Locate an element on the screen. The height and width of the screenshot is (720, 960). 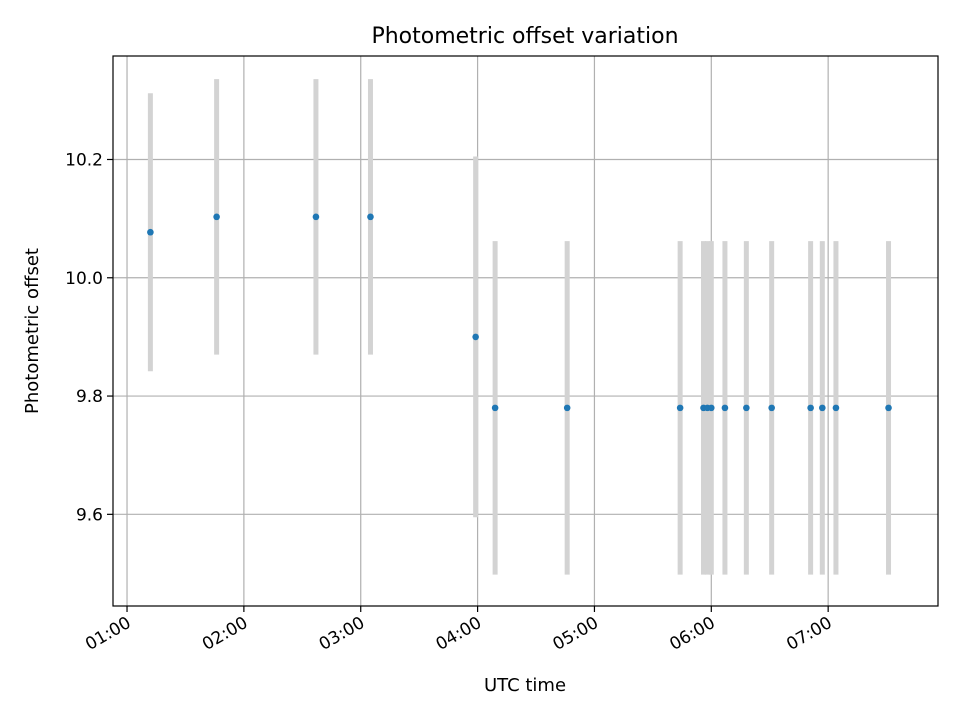
y-axis-ticks: 9.6 9.8 10.0 10.2 is located at coordinates (89, 337).